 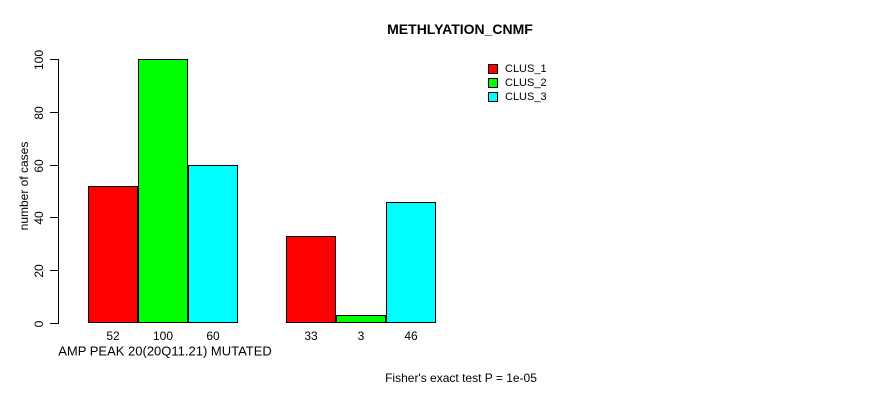 What do you see at coordinates (213, 336) in the screenshot?
I see `bar-value-label: 60` at bounding box center [213, 336].